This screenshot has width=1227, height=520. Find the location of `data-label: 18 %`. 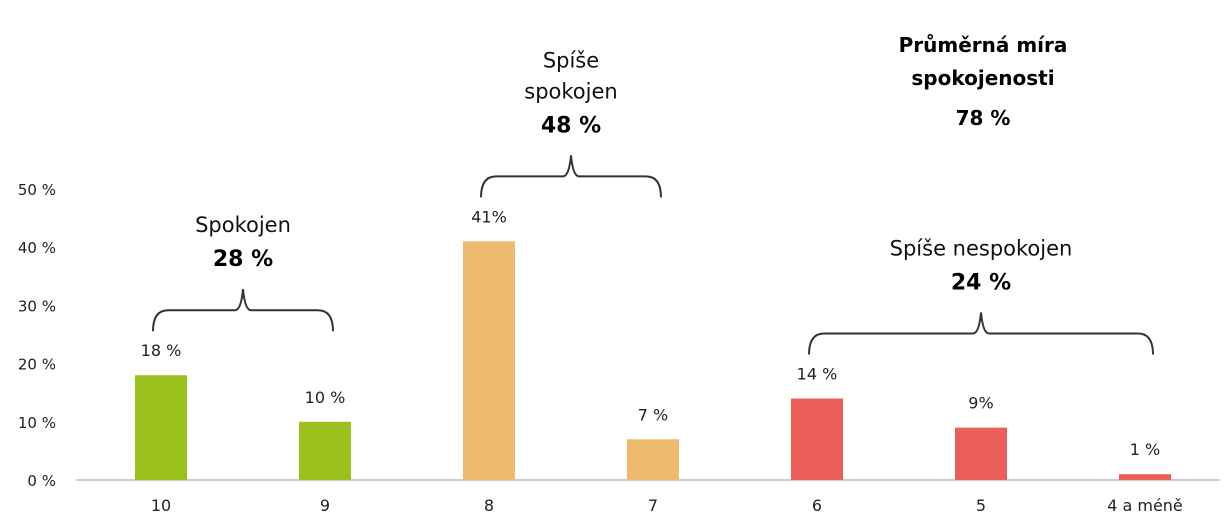

data-label: 18 % is located at coordinates (161, 350).